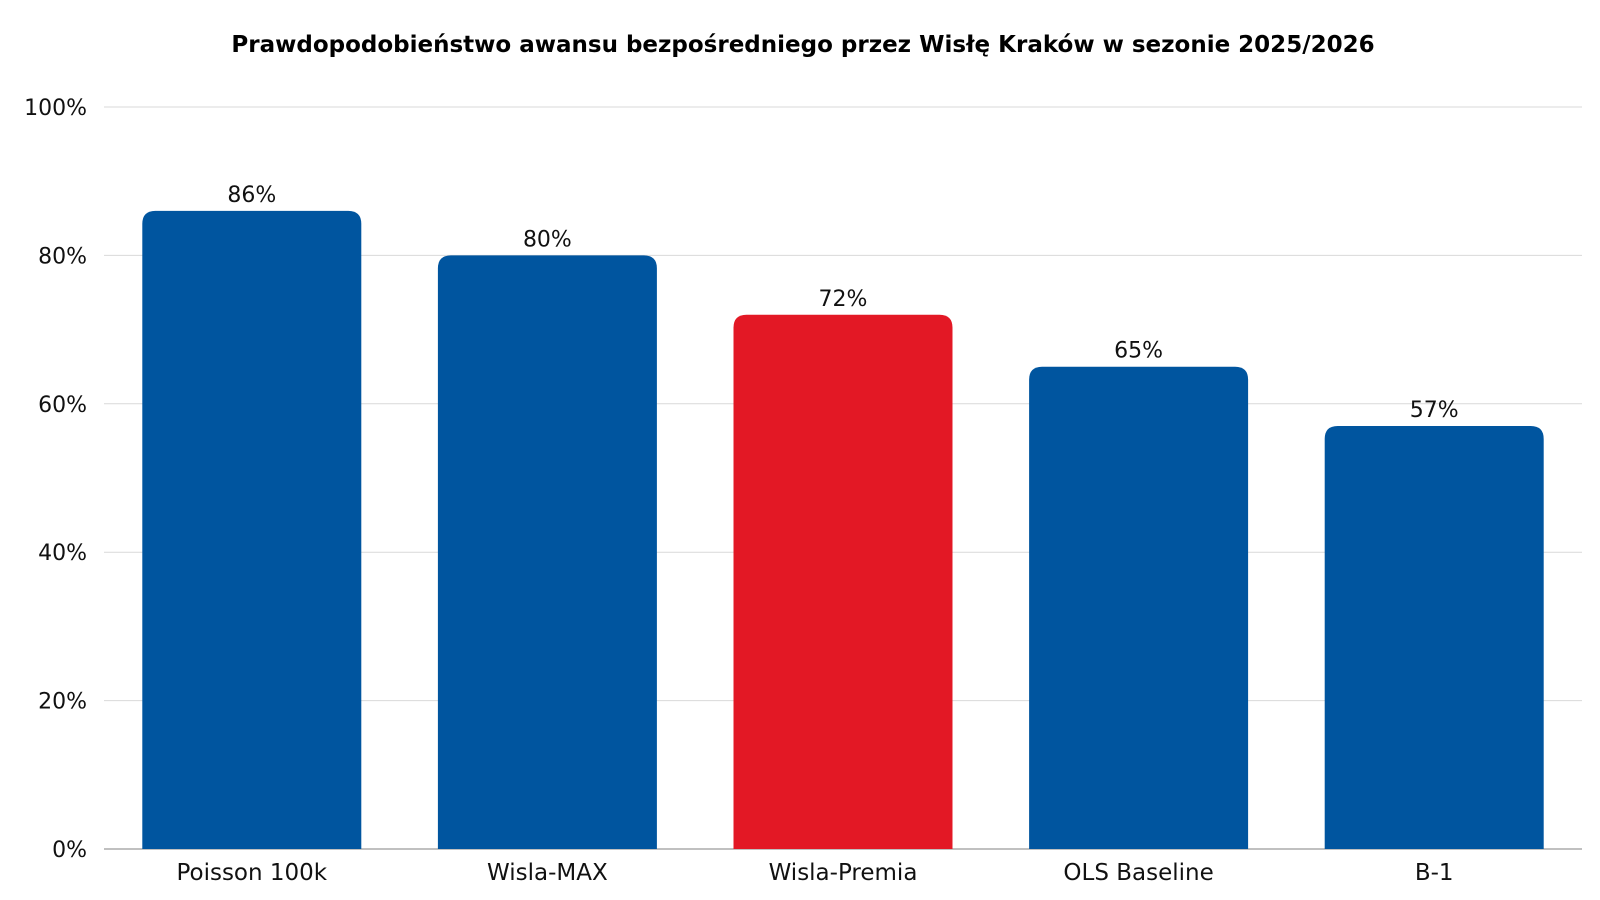  What do you see at coordinates (843, 581) in the screenshot?
I see `bar-wisla-premia` at bounding box center [843, 581].